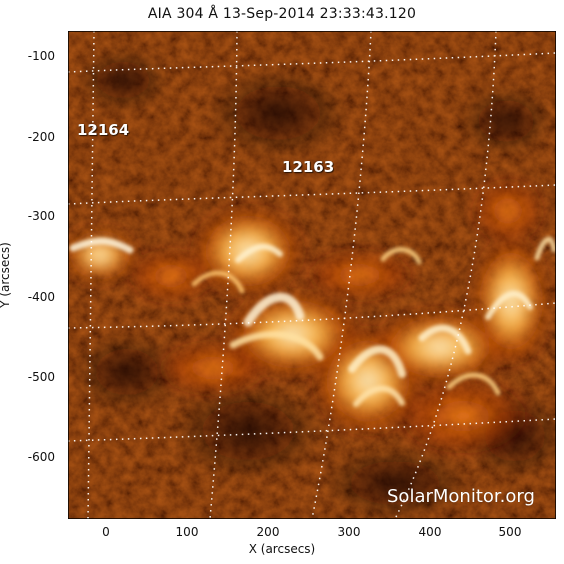  Describe the element at coordinates (510, 532) in the screenshot. I see `x-tick-label: 500` at that location.